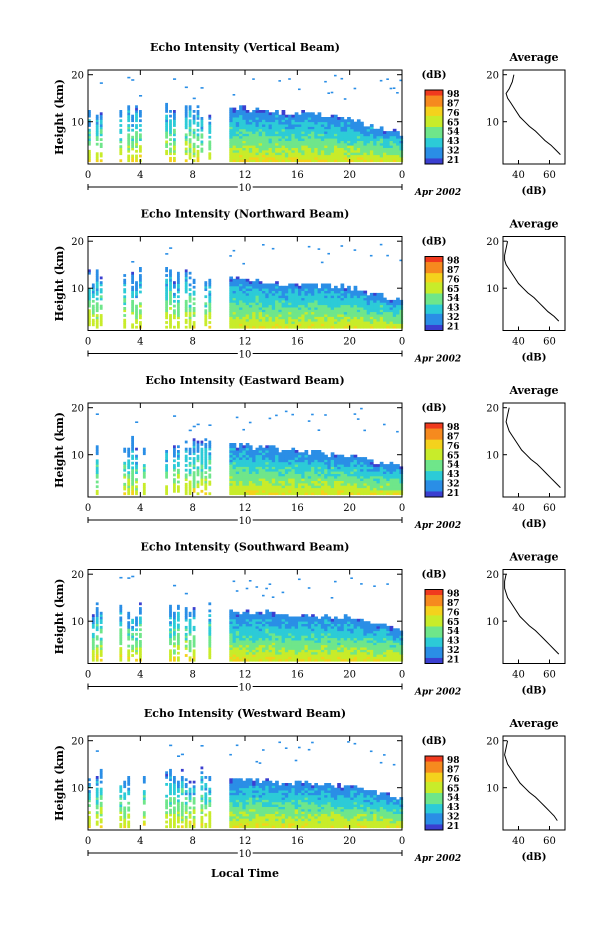  I want to click on y-tick-label: 20, so click(77, 242).